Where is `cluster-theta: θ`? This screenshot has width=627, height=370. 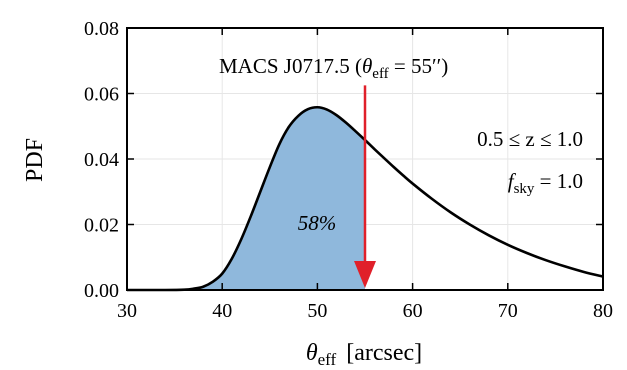 cluster-theta: θ is located at coordinates (367, 66).